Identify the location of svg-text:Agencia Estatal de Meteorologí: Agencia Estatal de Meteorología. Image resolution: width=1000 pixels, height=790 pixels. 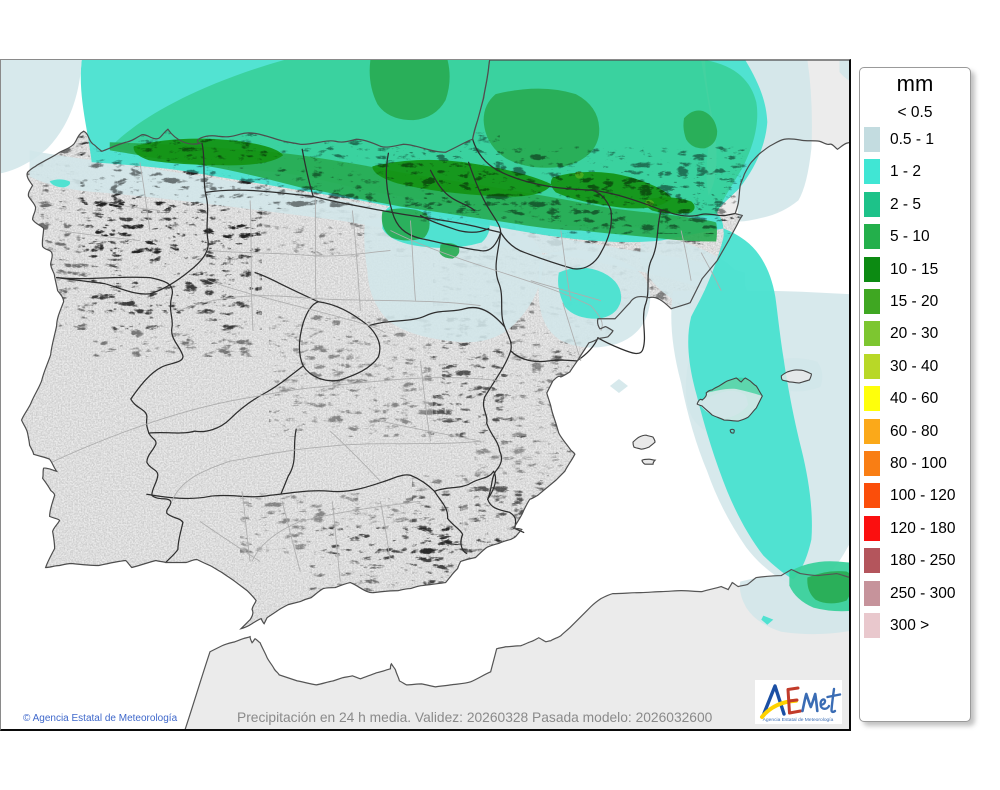
(798, 720).